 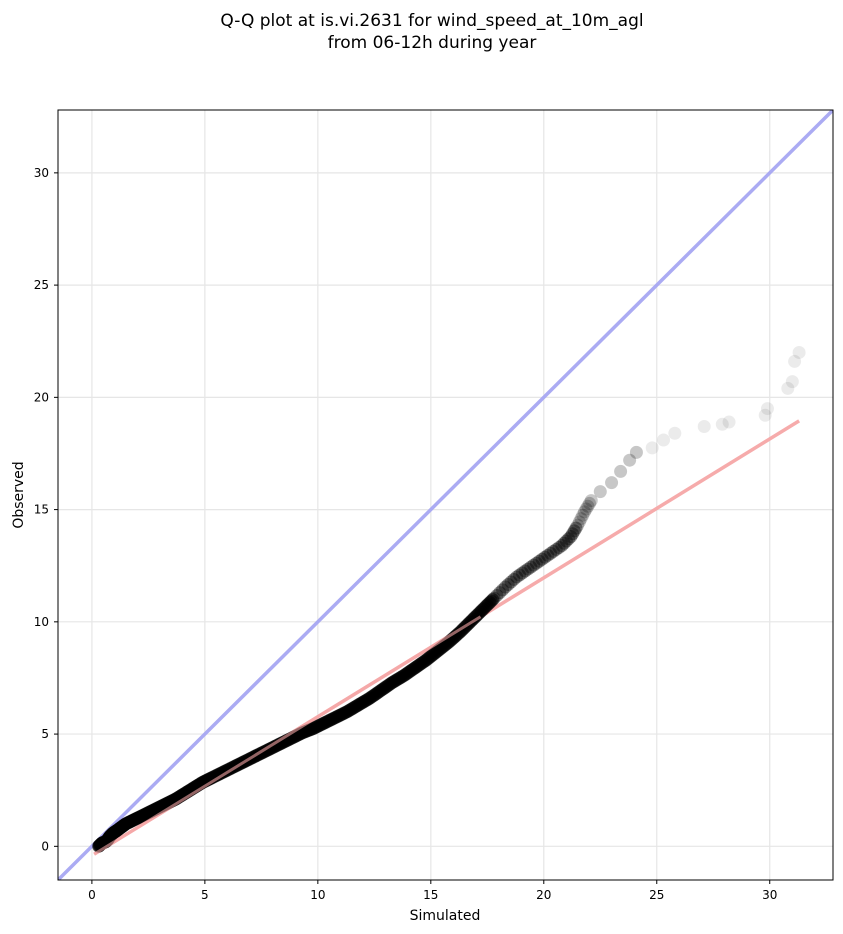 I want to click on x-axis-label: Simulated, so click(x=445, y=916).